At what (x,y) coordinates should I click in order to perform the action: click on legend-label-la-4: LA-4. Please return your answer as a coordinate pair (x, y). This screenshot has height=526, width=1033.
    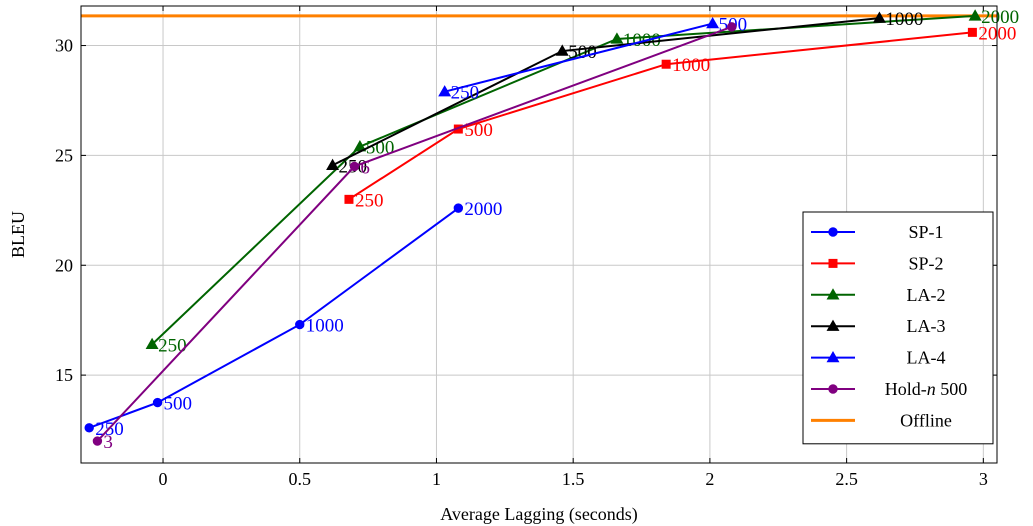
    Looking at the image, I should click on (926, 358).